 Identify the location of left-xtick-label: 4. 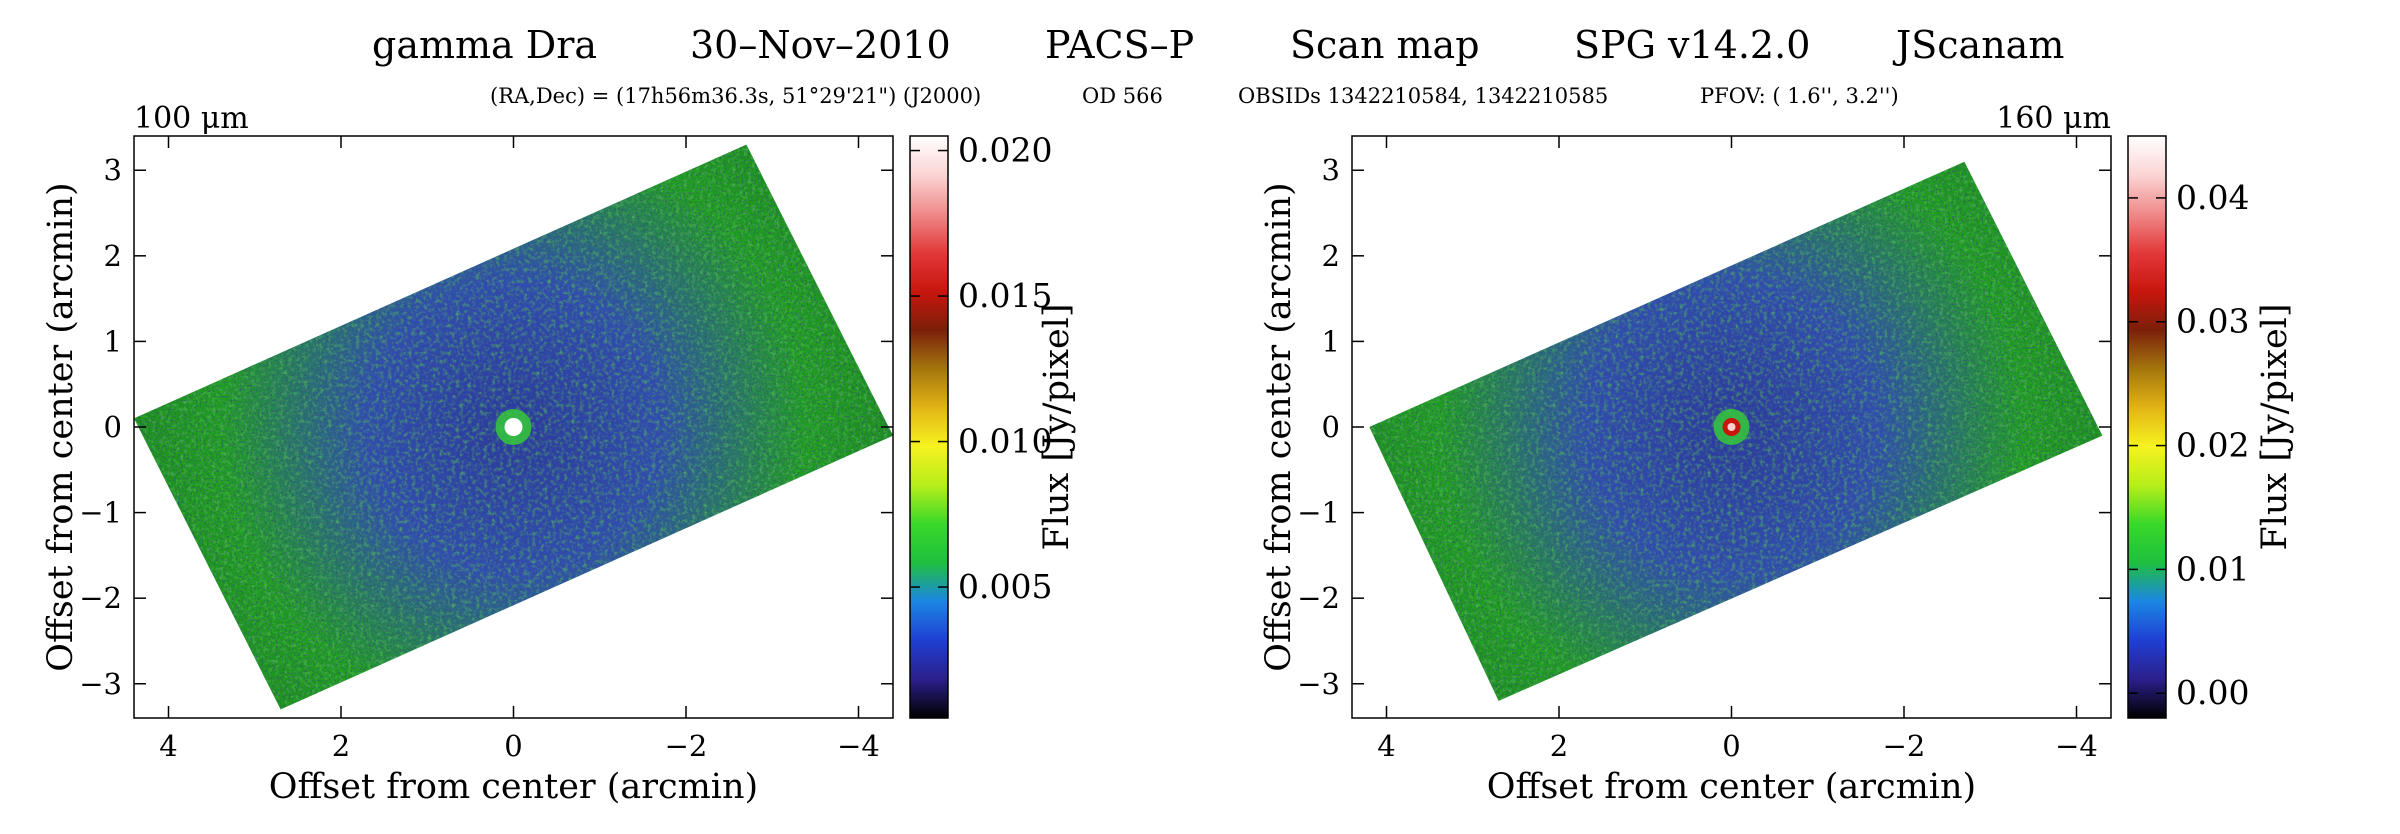
(168, 746).